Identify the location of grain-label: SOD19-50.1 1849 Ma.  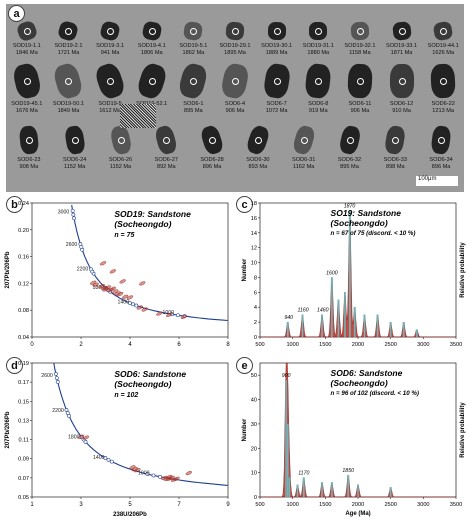
(68, 107).